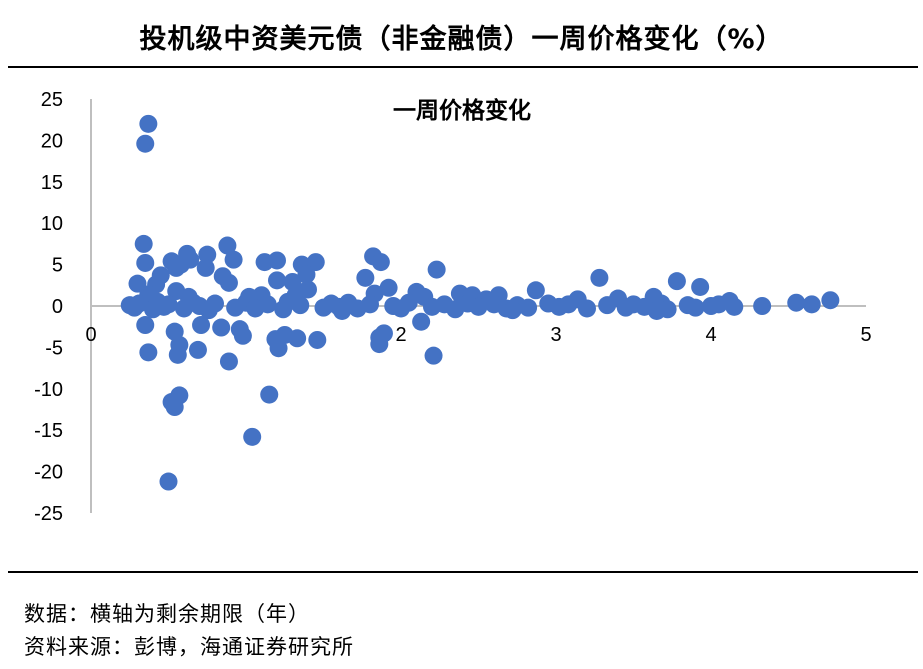 This screenshot has width=923, height=669. I want to click on chart-title: 一周价格变化, so click(462, 110).